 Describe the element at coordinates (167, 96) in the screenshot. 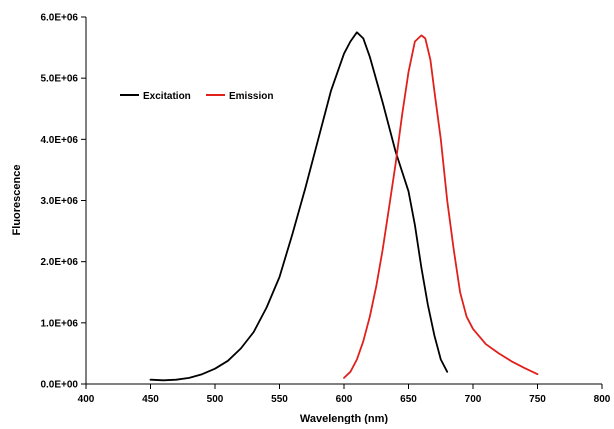

I see `legend-label-excitation: Excitation` at that location.